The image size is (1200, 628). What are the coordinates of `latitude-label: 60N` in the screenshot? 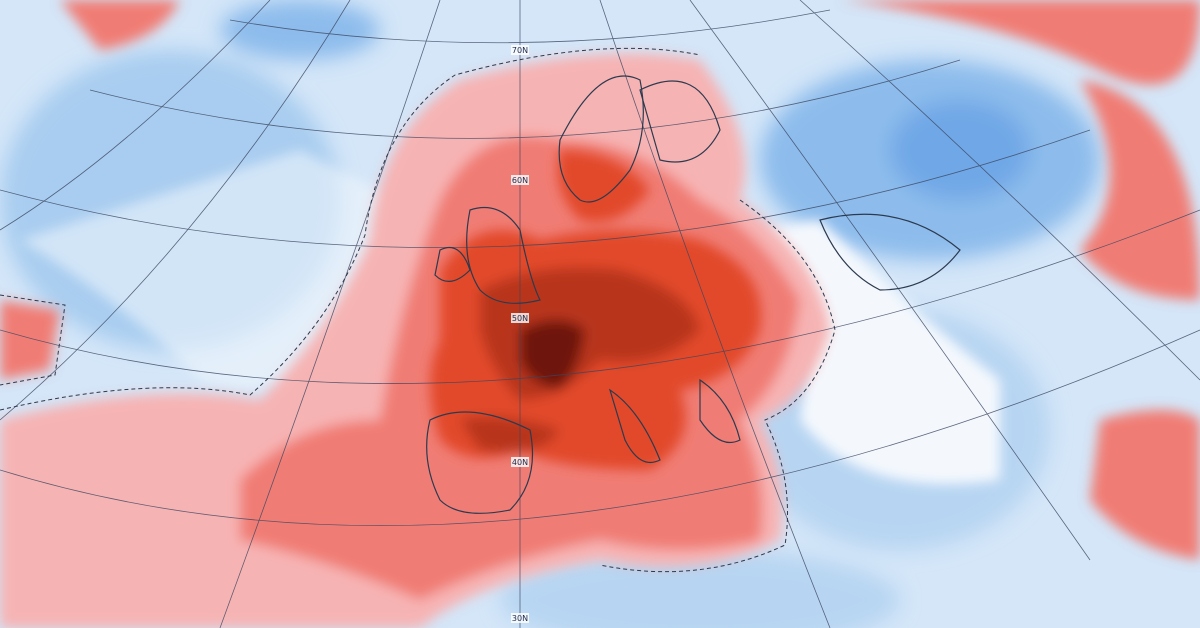 It's located at (520, 180).